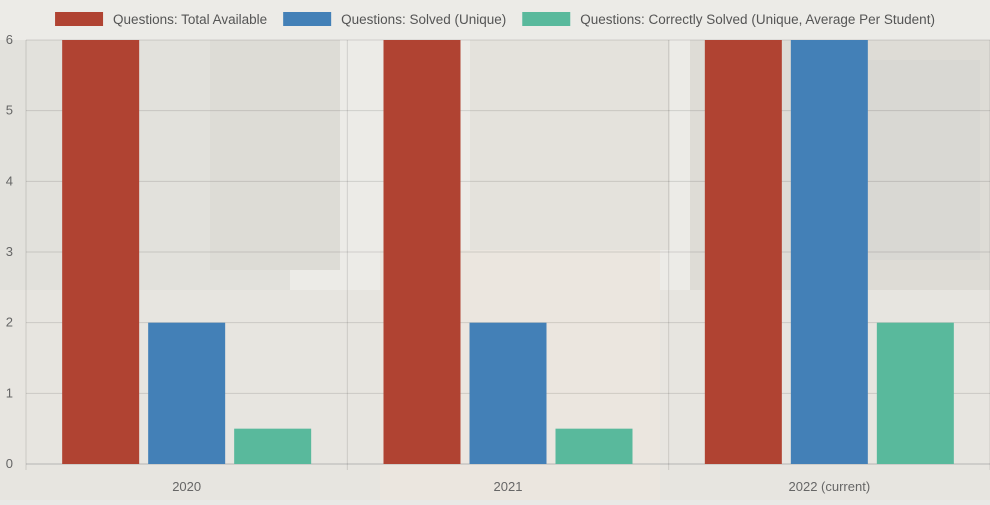  What do you see at coordinates (9, 463) in the screenshot?
I see `y-tick-label: 0` at bounding box center [9, 463].